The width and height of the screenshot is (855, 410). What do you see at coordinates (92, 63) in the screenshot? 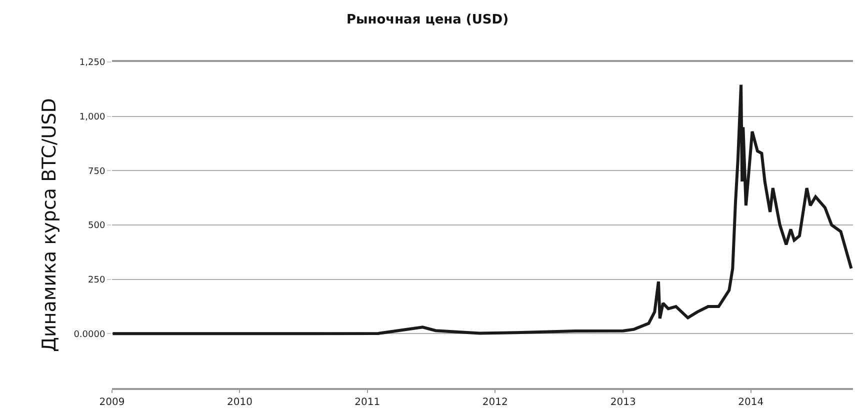
I see `y-tick-label: 1,250` at bounding box center [92, 63].